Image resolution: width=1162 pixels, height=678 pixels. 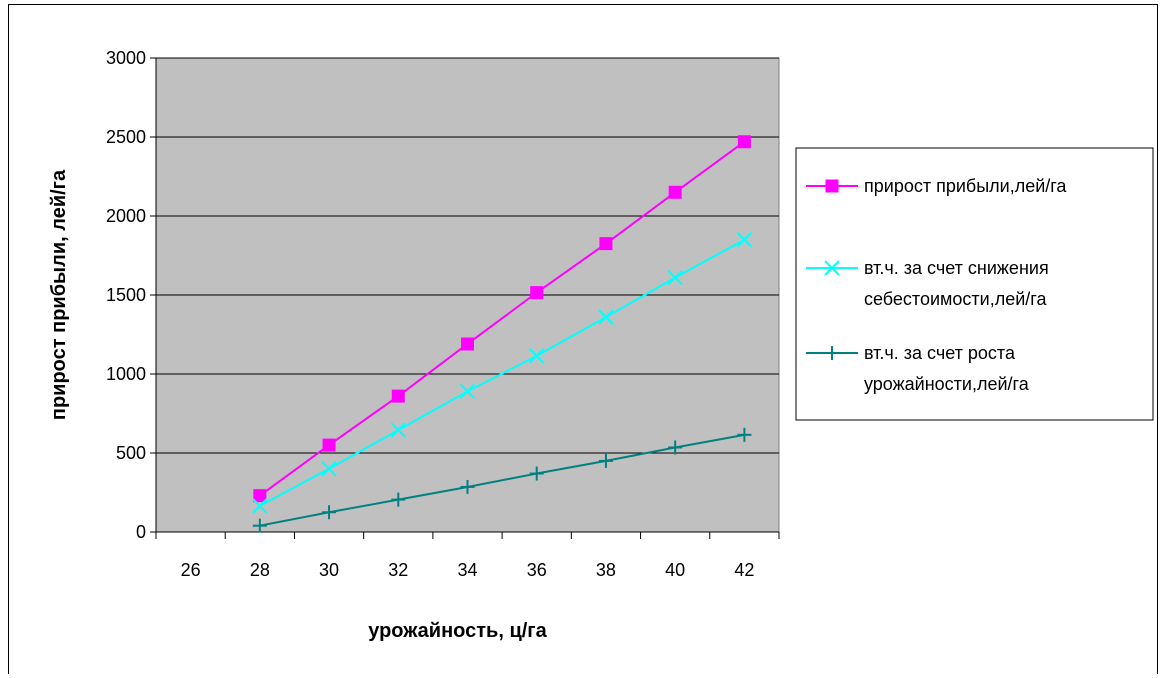 What do you see at coordinates (131, 453) in the screenshot?
I see `y-tick-label: 500` at bounding box center [131, 453].